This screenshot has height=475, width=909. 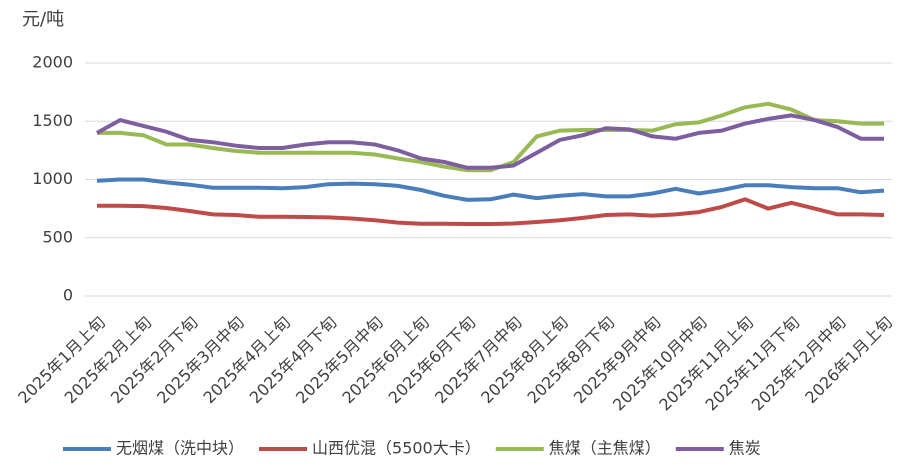 What do you see at coordinates (745, 448) in the screenshot?
I see `legend-label: 焦炭` at bounding box center [745, 448].